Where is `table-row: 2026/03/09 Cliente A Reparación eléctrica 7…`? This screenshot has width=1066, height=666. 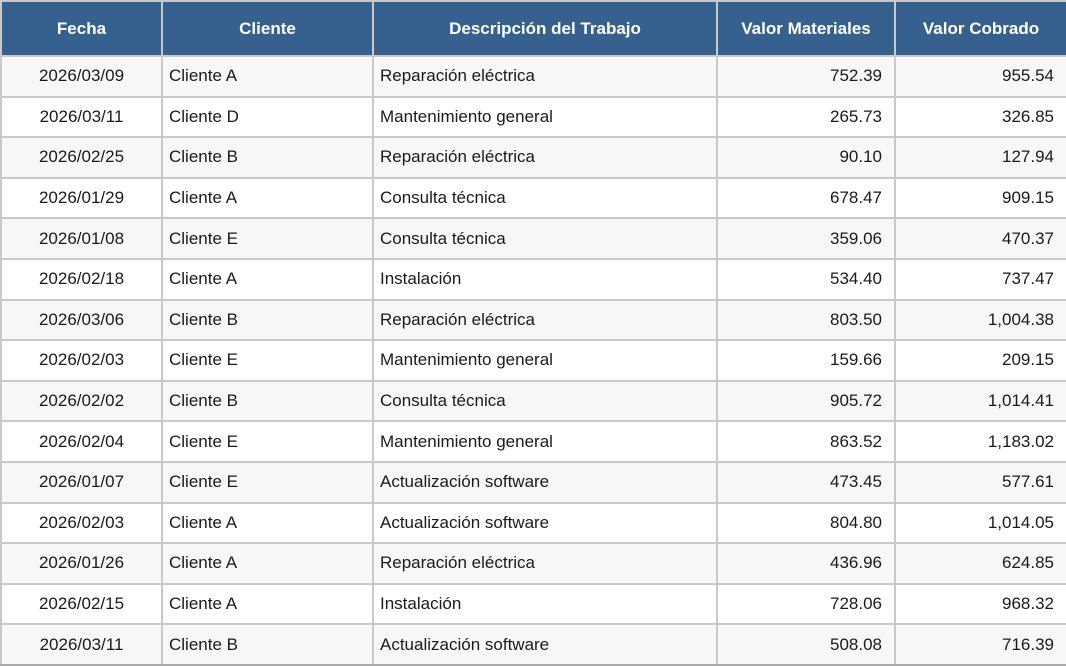
table-row: 2026/03/09 Cliente A Reparación eléctrica 7… is located at coordinates (533, 76).